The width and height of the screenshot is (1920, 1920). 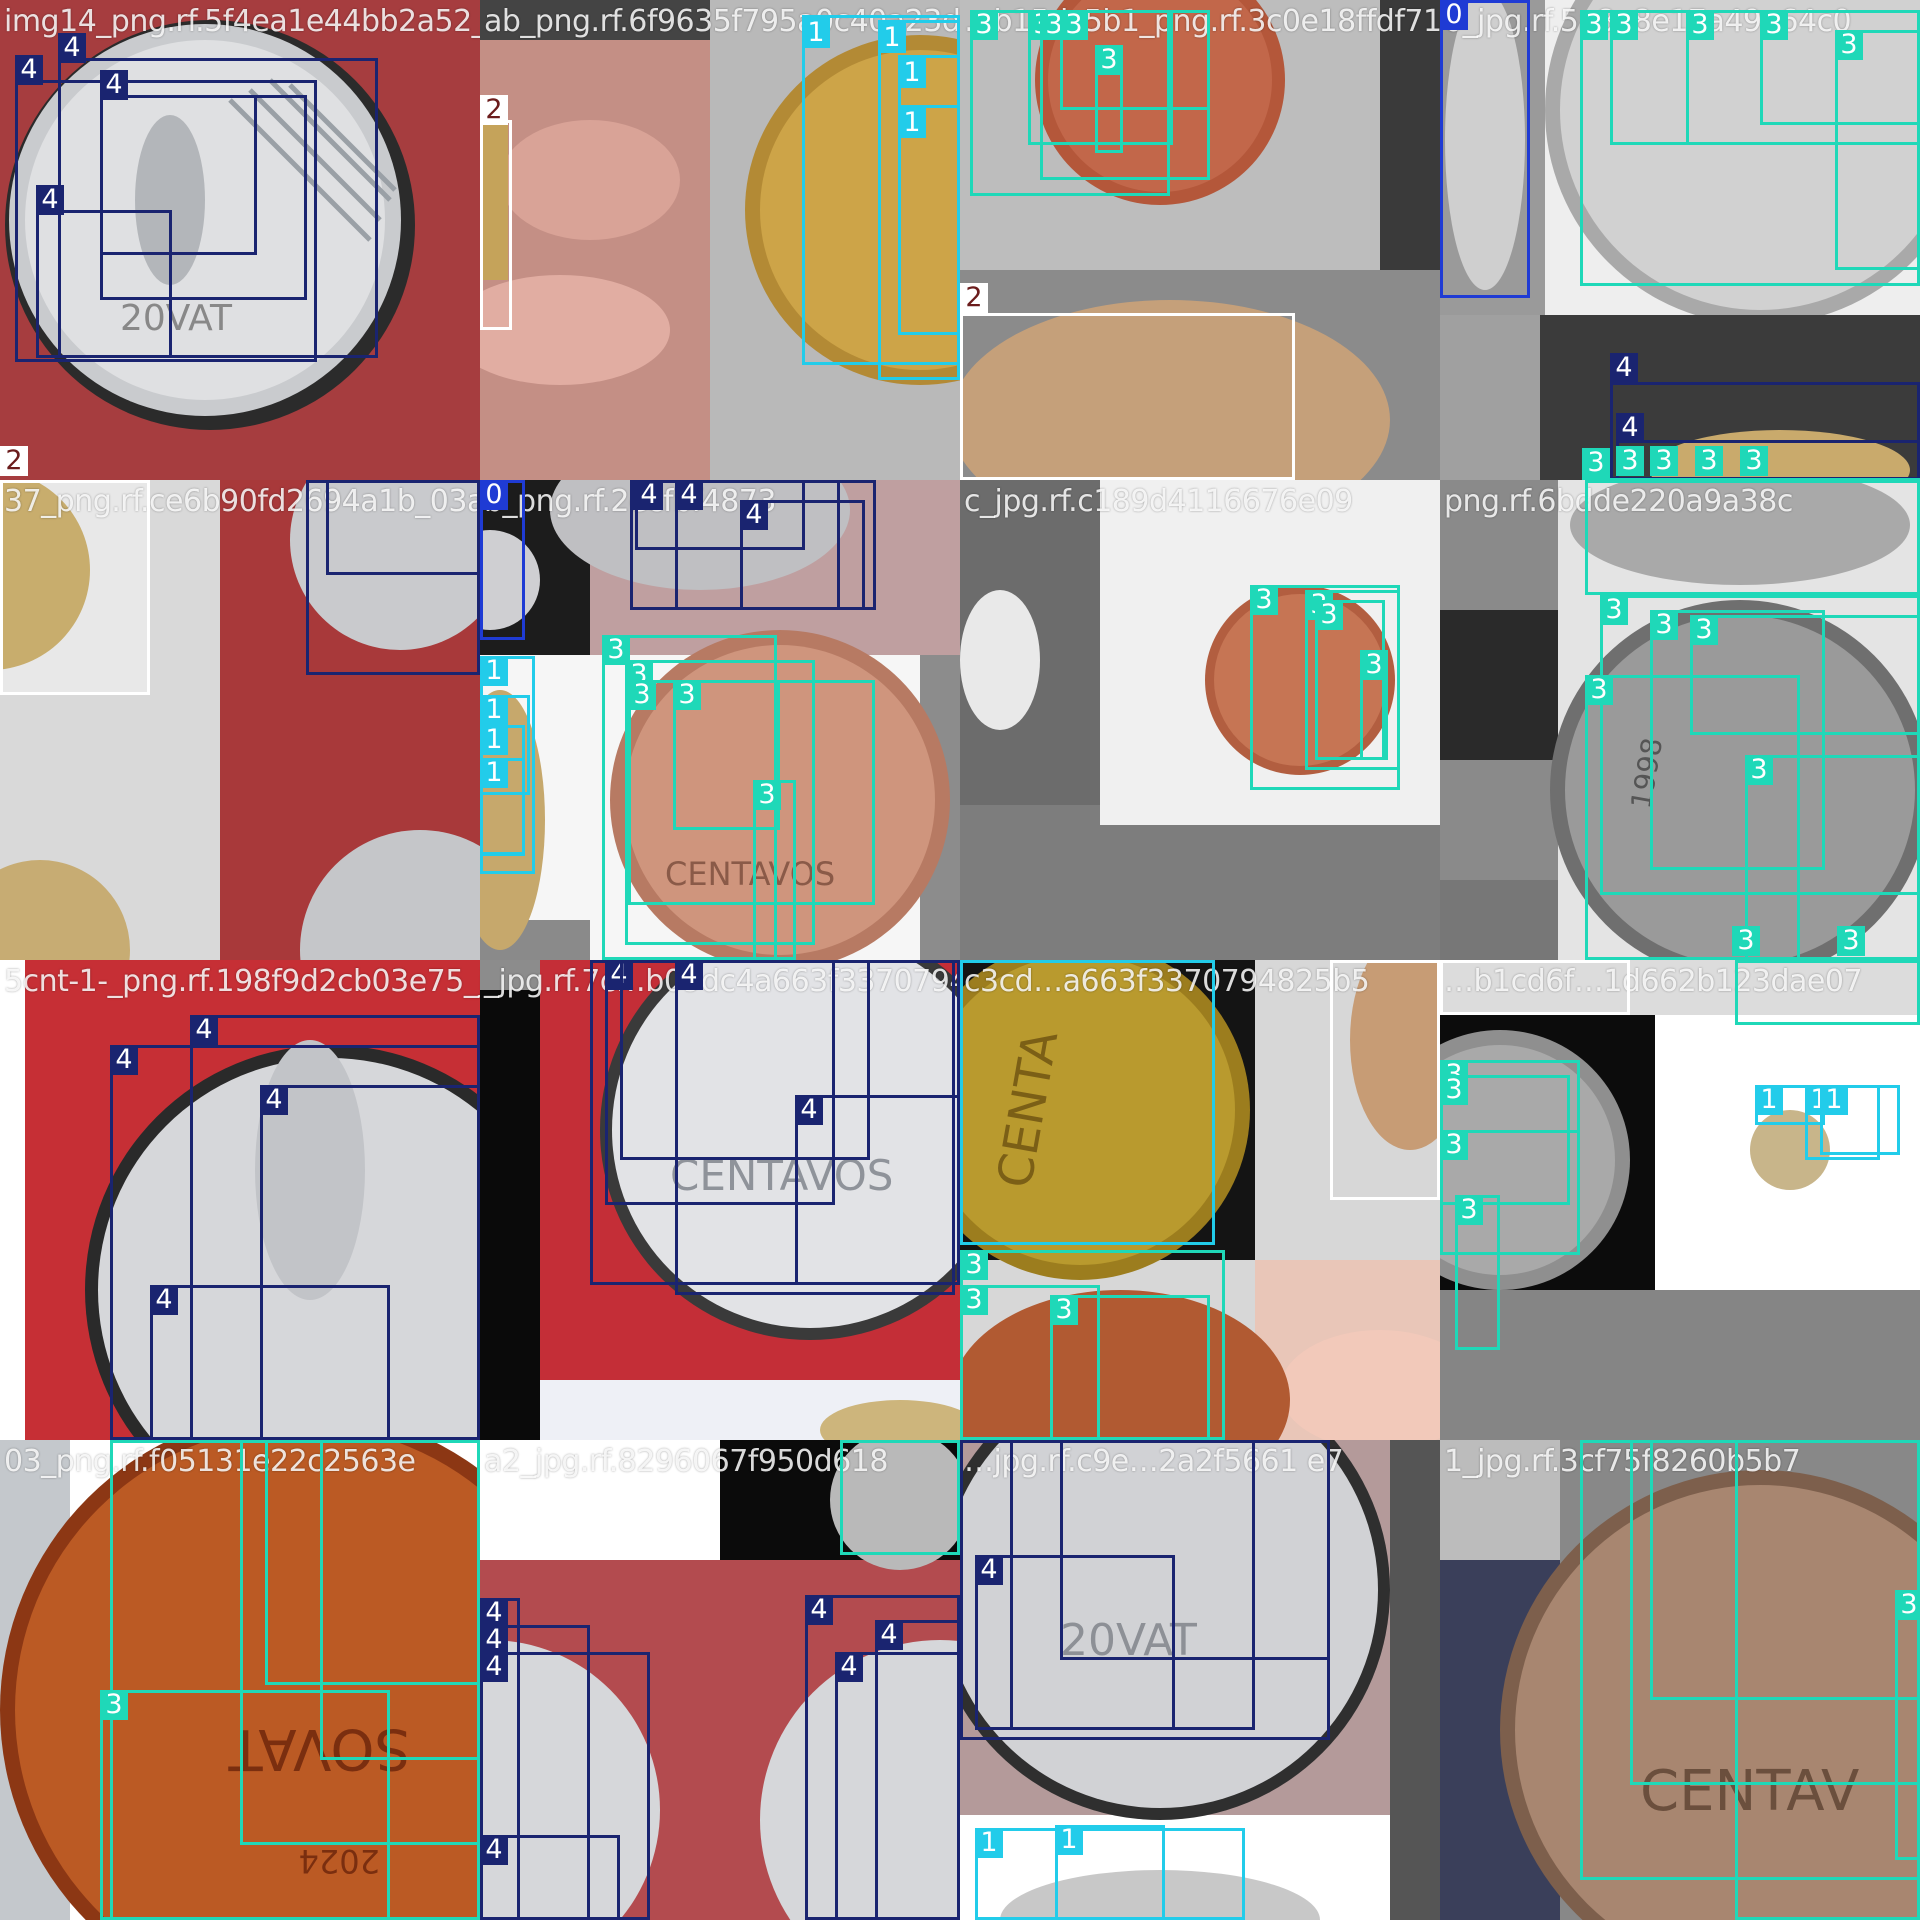 What do you see at coordinates (720, 240) in the screenshot?
I see `tile-2: ab_png.rf.6f9635f795a0c40a23d 2 1 1 1 1` at bounding box center [720, 240].